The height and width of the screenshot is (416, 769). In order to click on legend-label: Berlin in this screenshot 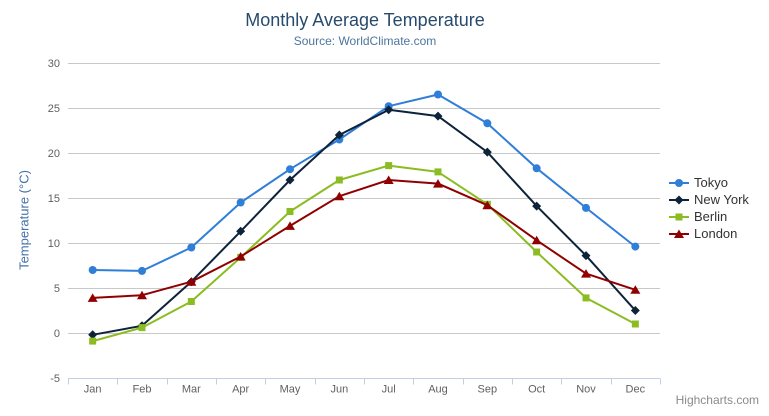, I will do `click(711, 216)`.